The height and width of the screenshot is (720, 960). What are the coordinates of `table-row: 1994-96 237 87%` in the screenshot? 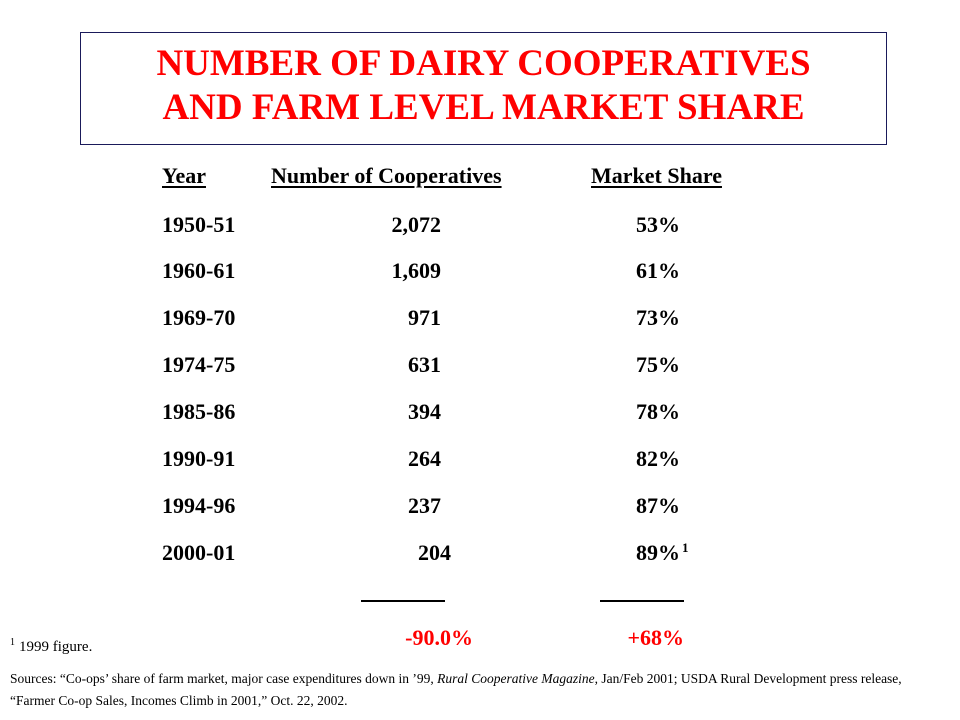 It's located at (480, 508).